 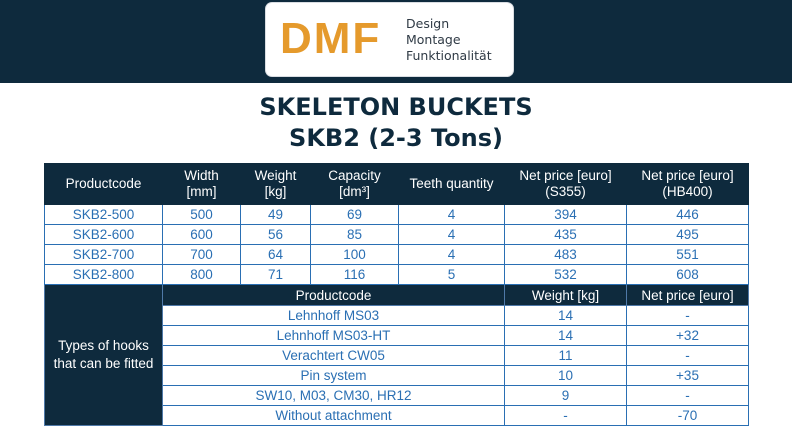 I want to click on col-price-hb400: Net price [euro] (HB400), so click(x=687, y=184).